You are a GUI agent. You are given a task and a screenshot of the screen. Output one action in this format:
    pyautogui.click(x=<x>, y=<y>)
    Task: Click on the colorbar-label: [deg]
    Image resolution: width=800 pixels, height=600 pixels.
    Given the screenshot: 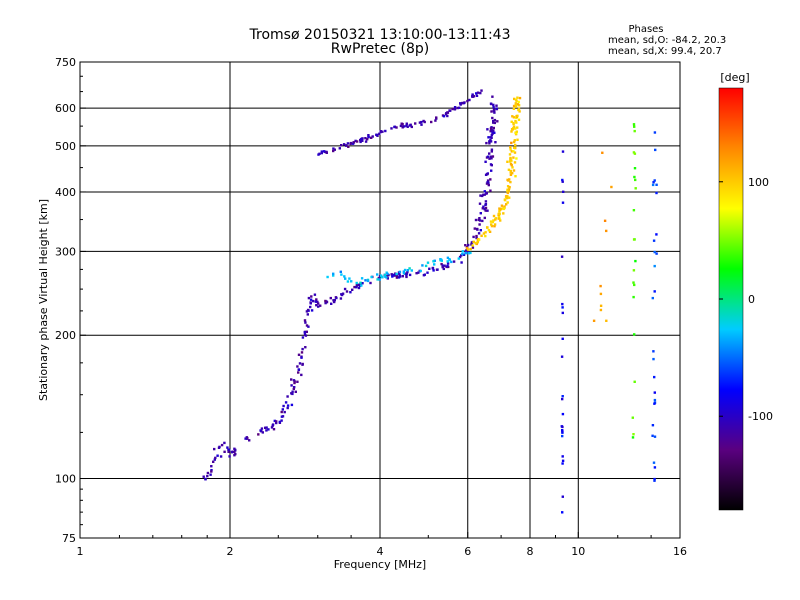 What is the action you would take?
    pyautogui.click(x=734, y=77)
    